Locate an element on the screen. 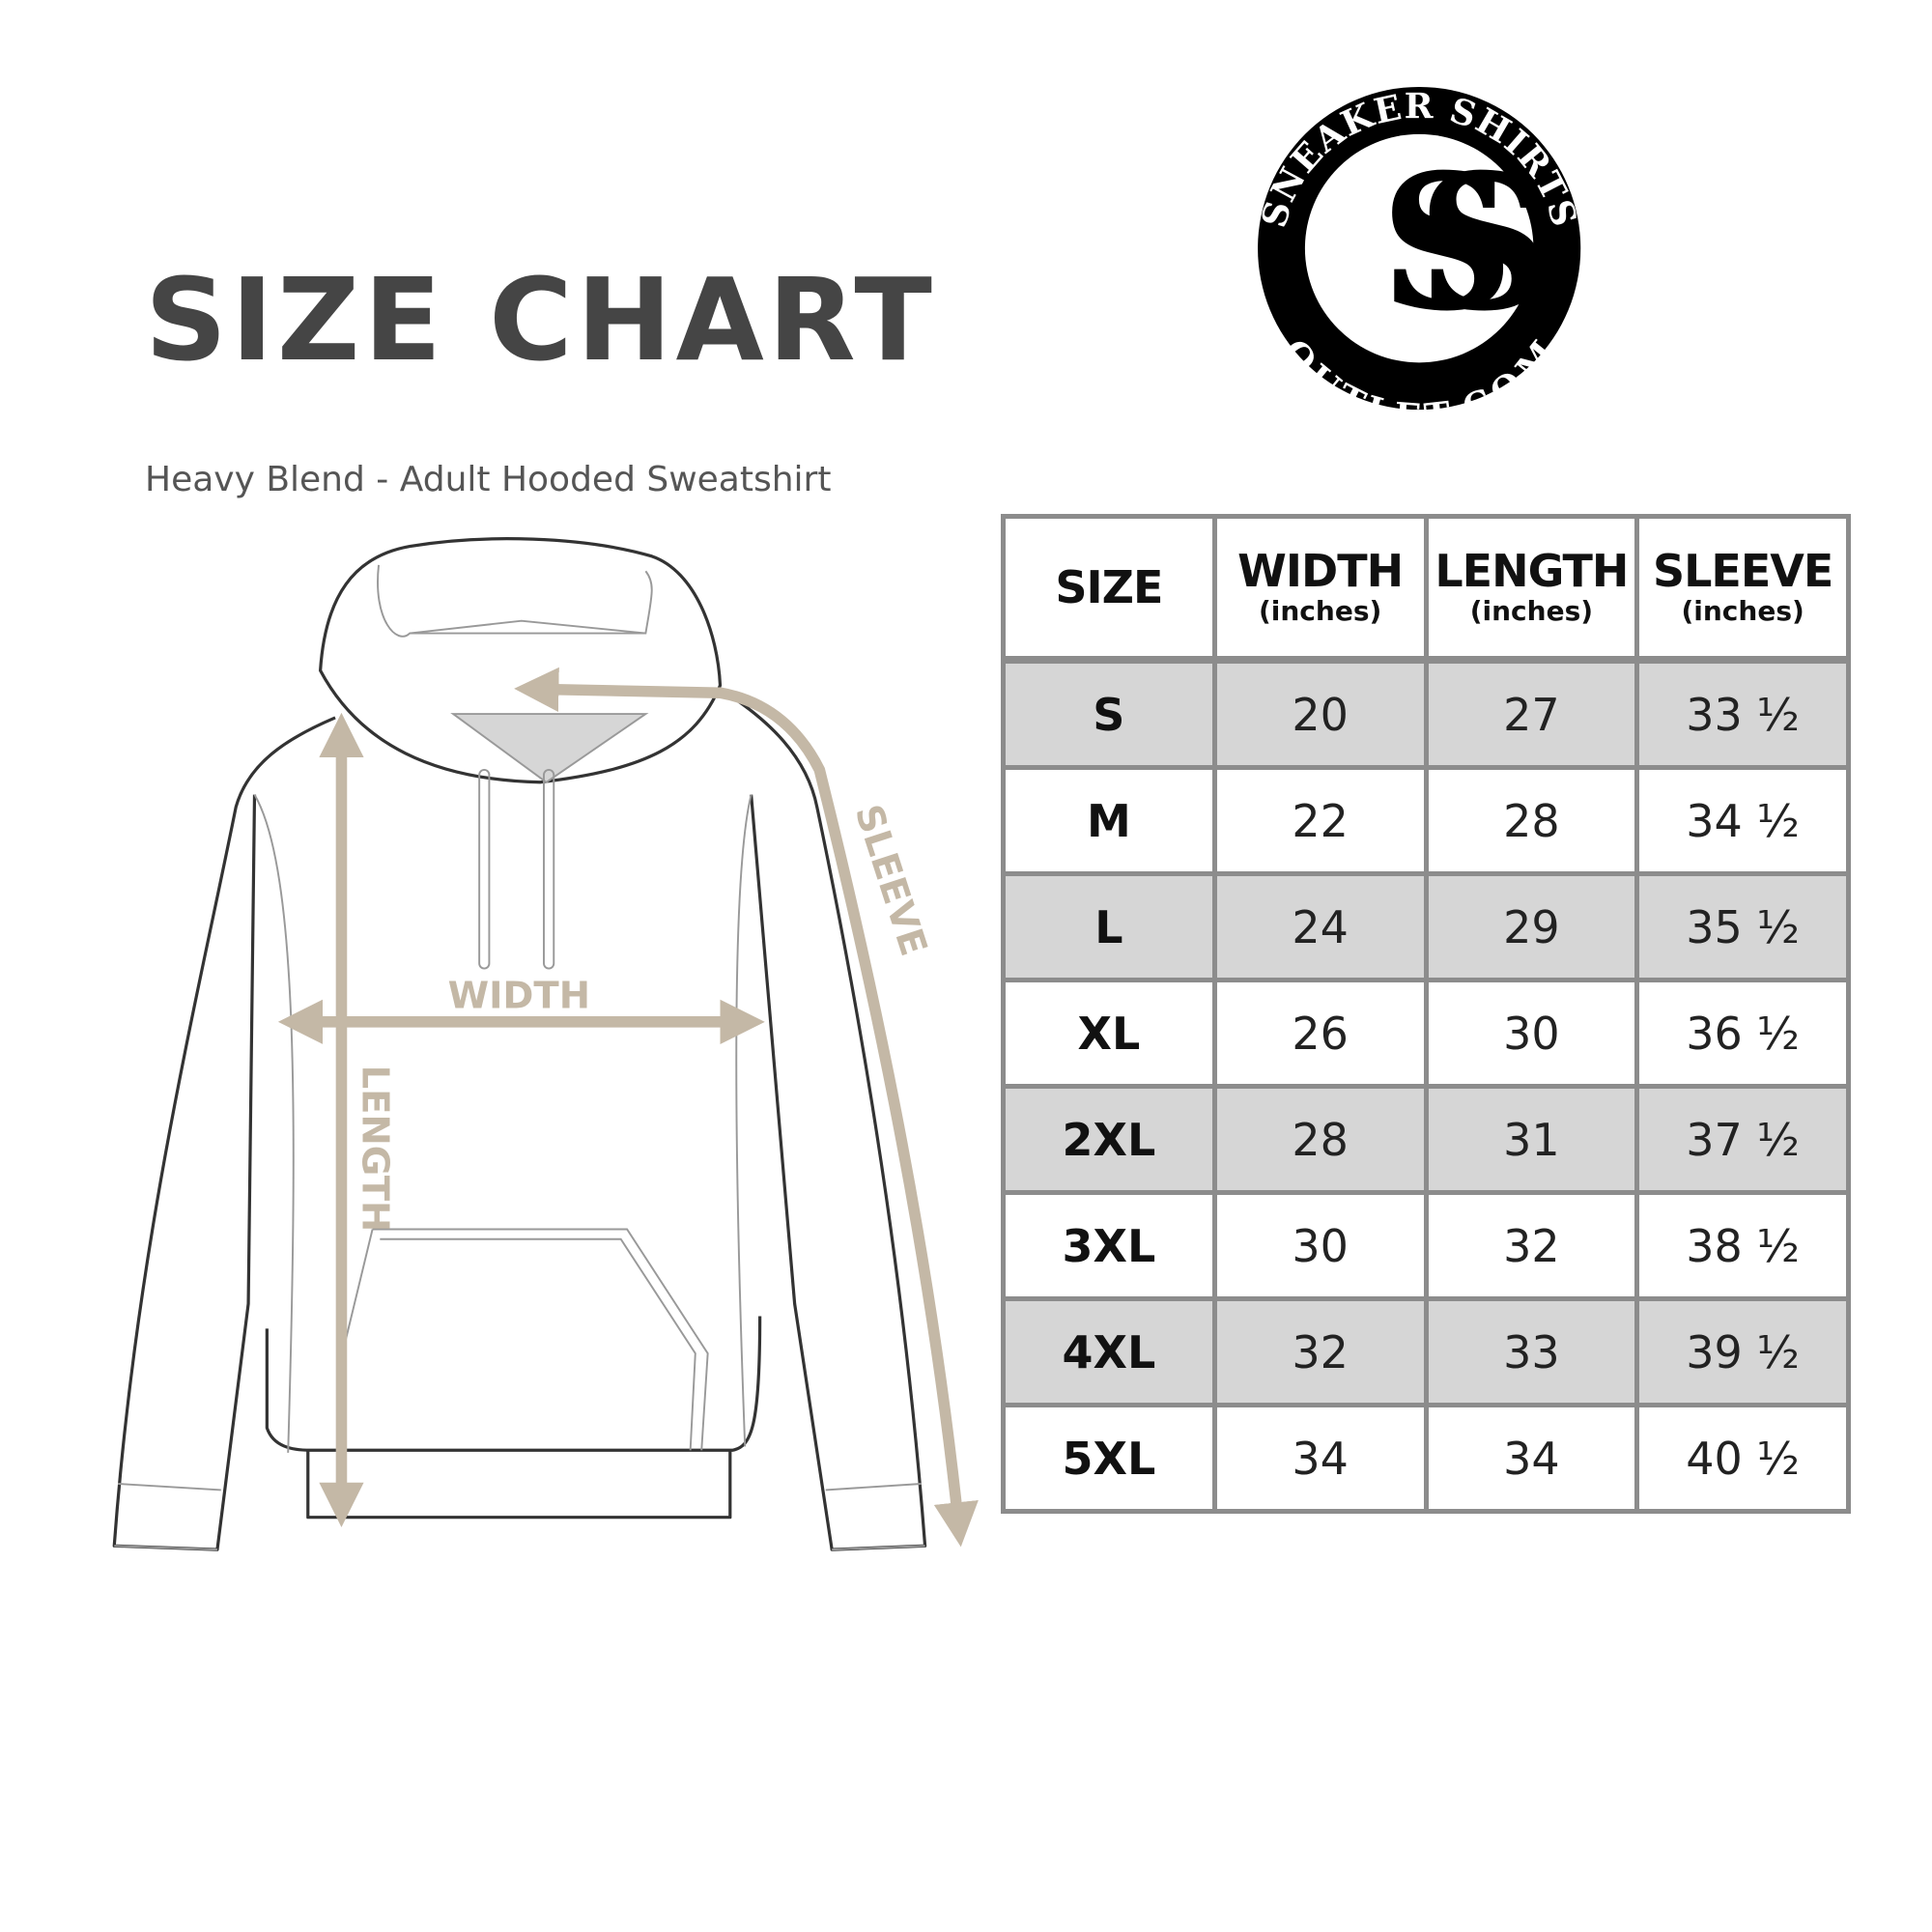 The image size is (1932, 1932). length-cell: 32 is located at coordinates (1531, 1245).